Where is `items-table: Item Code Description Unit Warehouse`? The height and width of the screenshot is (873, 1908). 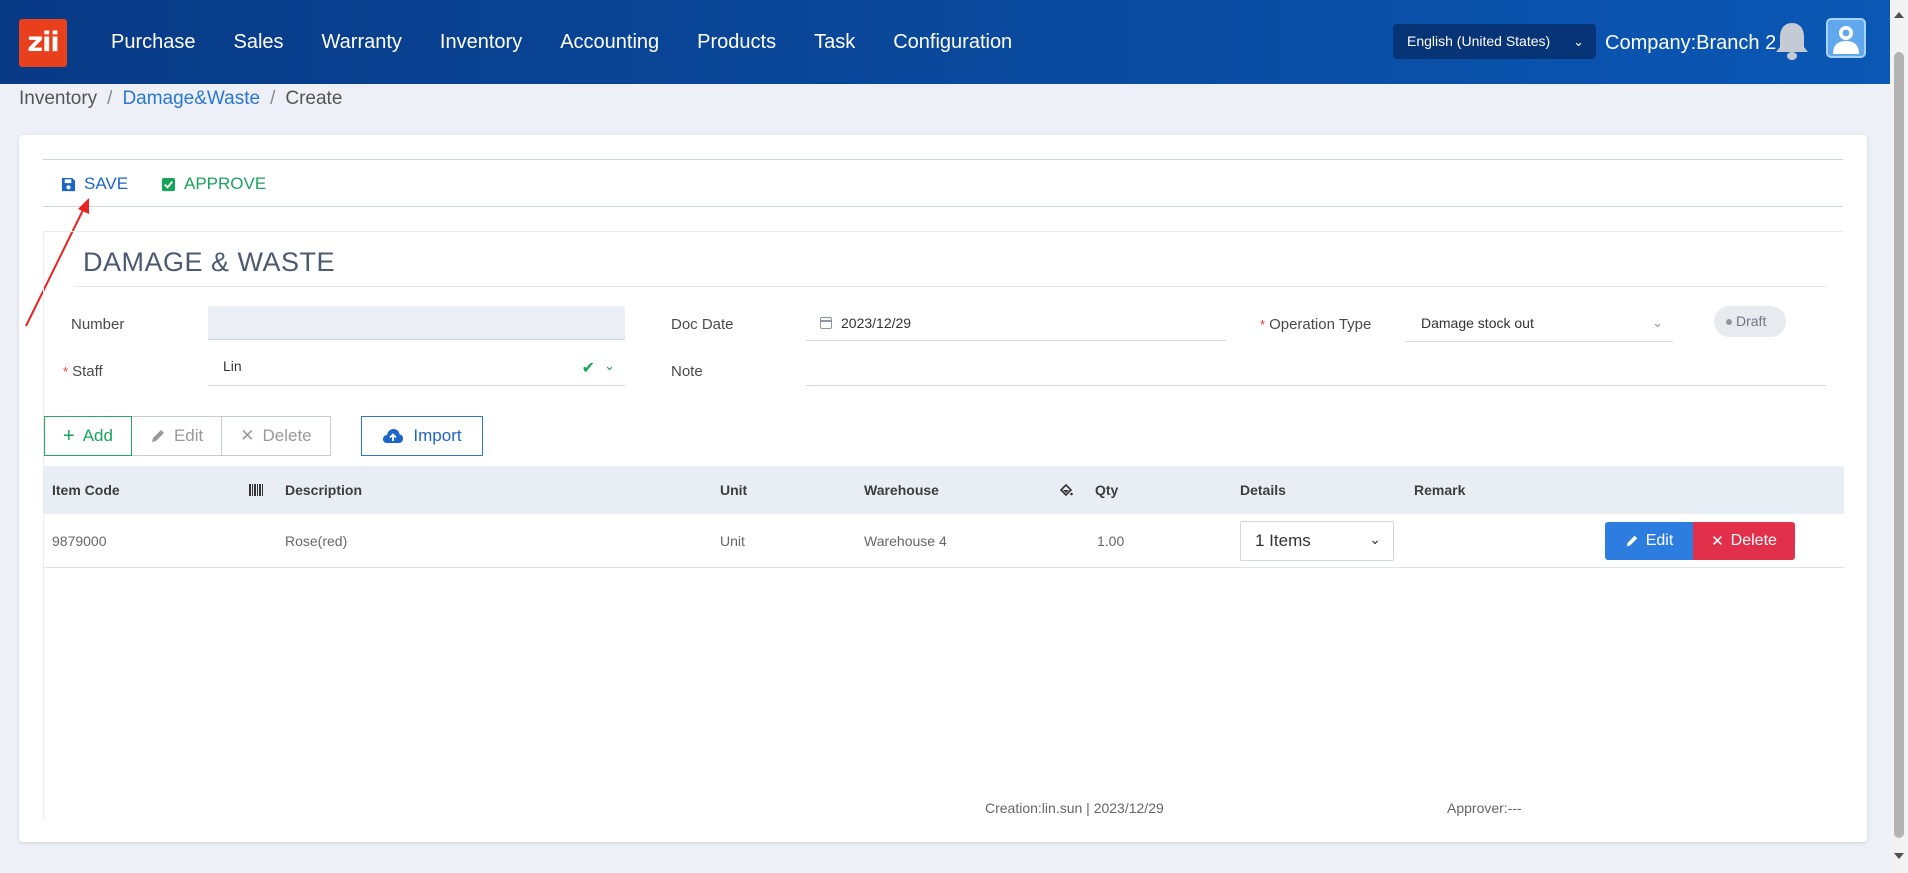 items-table: Item Code Description Unit Warehouse is located at coordinates (944, 517).